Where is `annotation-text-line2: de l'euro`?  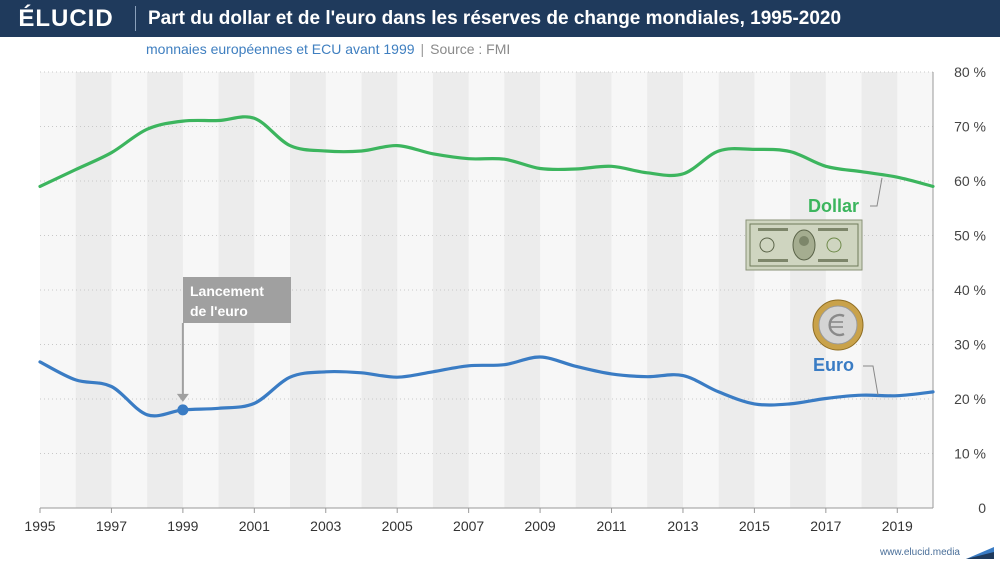 annotation-text-line2: de l'euro is located at coordinates (219, 311).